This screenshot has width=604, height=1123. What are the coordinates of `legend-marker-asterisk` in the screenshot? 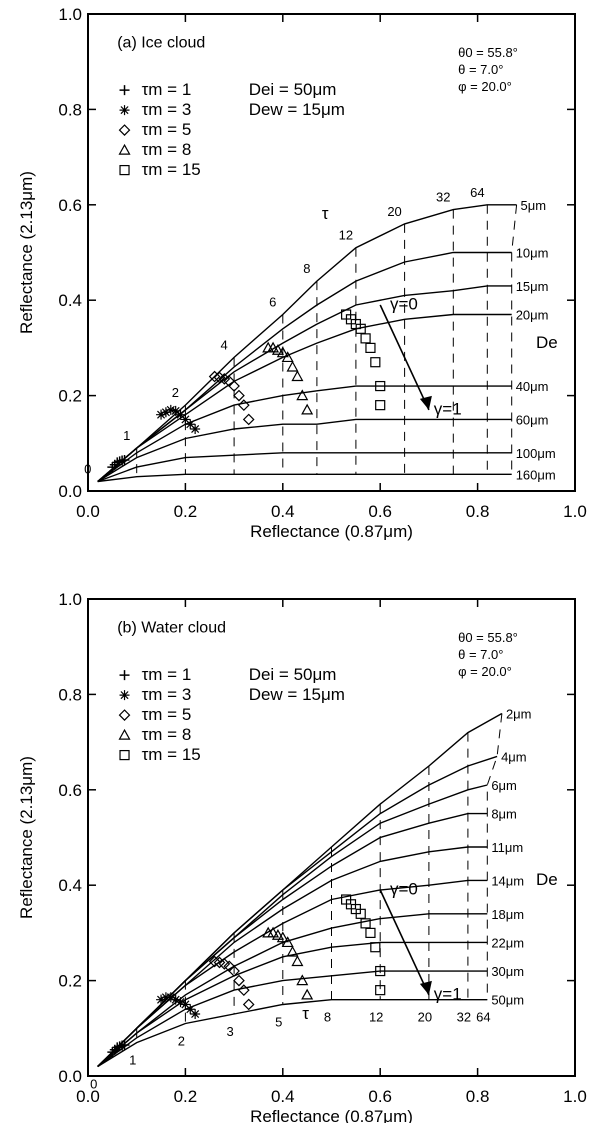 It's located at (124, 110).